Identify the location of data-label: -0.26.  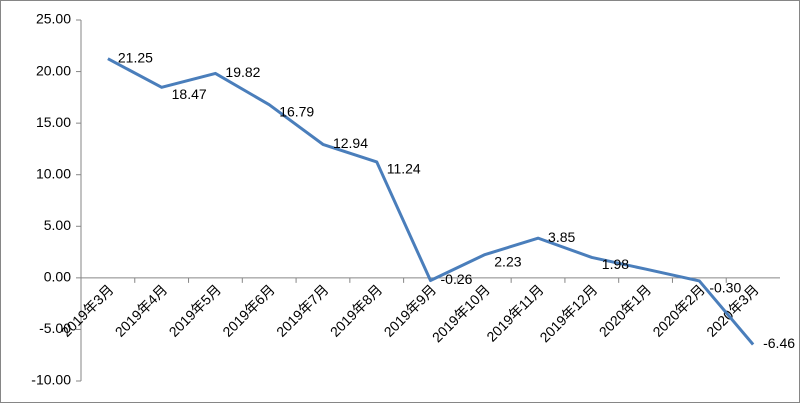
(457, 279).